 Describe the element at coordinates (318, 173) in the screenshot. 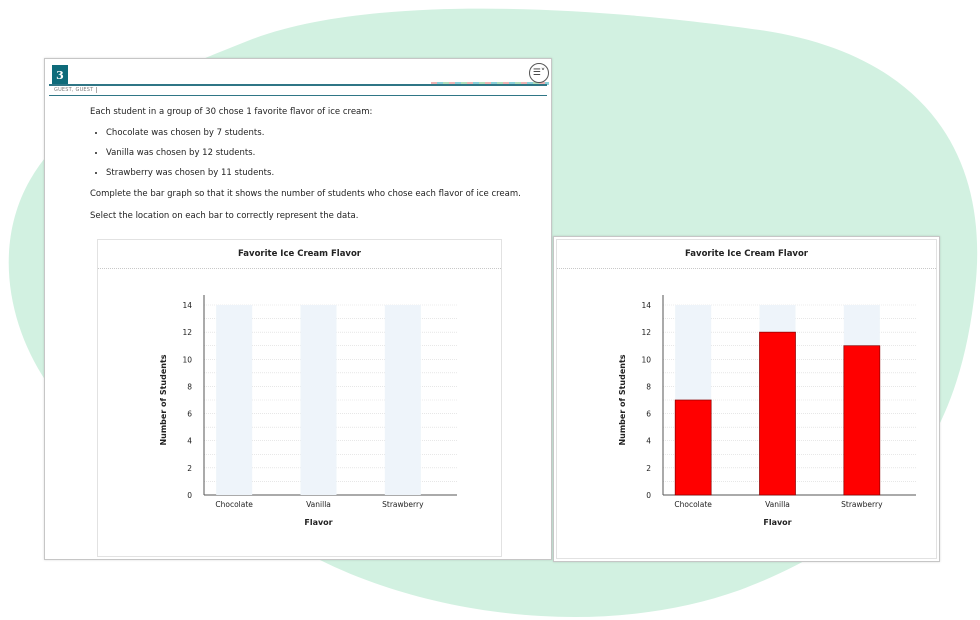

I see `list-item: Strawberry was chosen by 11 students.` at that location.